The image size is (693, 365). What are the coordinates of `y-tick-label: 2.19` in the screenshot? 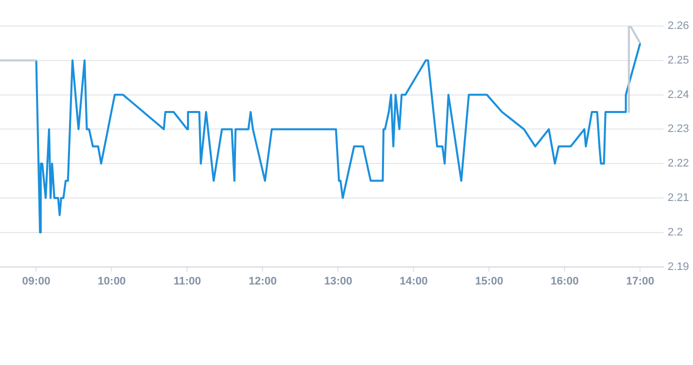 It's located at (679, 266).